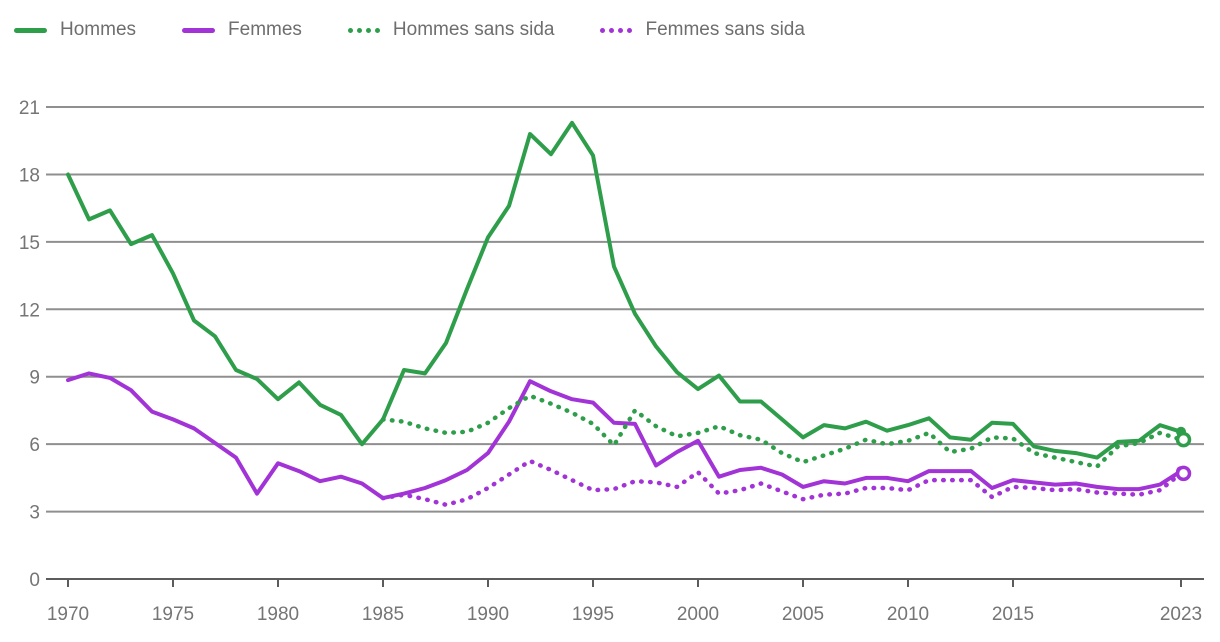 This screenshot has height=642, width=1220. Describe the element at coordinates (199, 30) in the screenshot. I see `legend-swatch-solid-purple-icon` at that location.